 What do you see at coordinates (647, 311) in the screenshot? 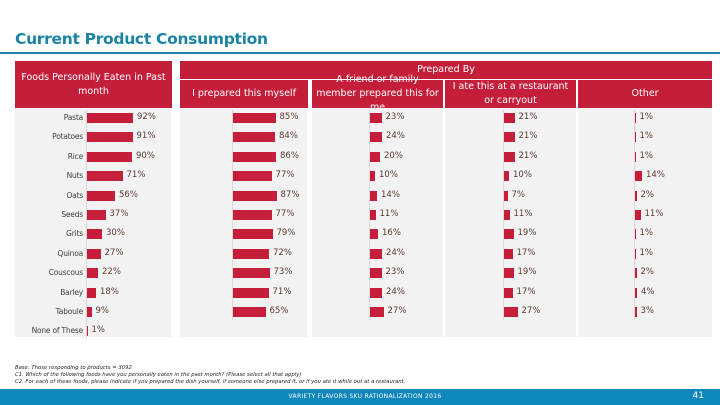
I see `data-label: 3%` at bounding box center [647, 311].